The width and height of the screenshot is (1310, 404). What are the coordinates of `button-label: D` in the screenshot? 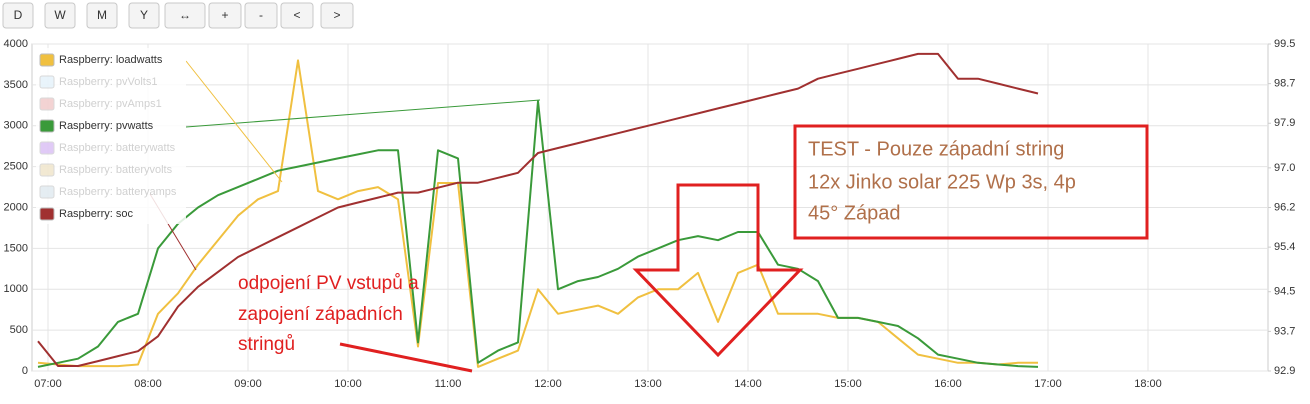 It's located at (18, 15).